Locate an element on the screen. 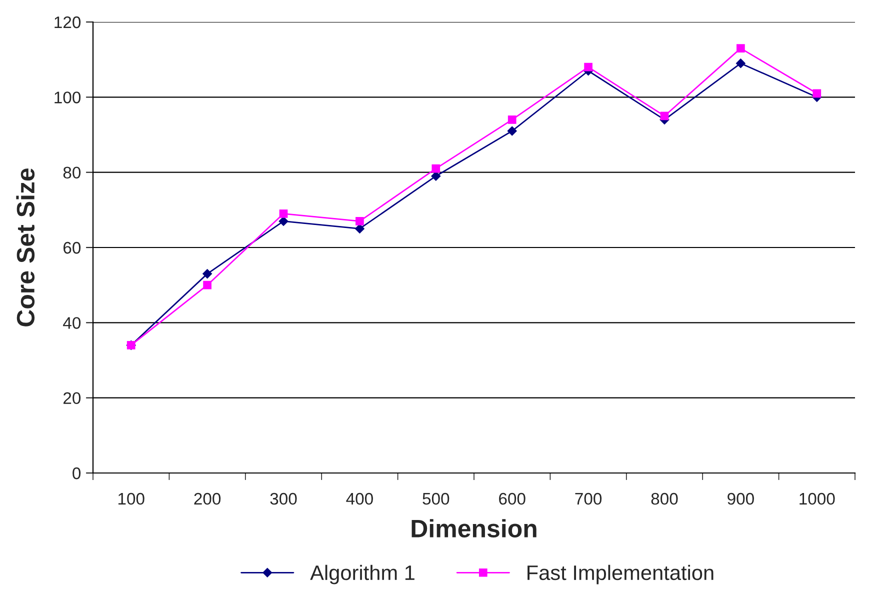 The height and width of the screenshot is (603, 869). x-tick-label: 800 is located at coordinates (664, 498).